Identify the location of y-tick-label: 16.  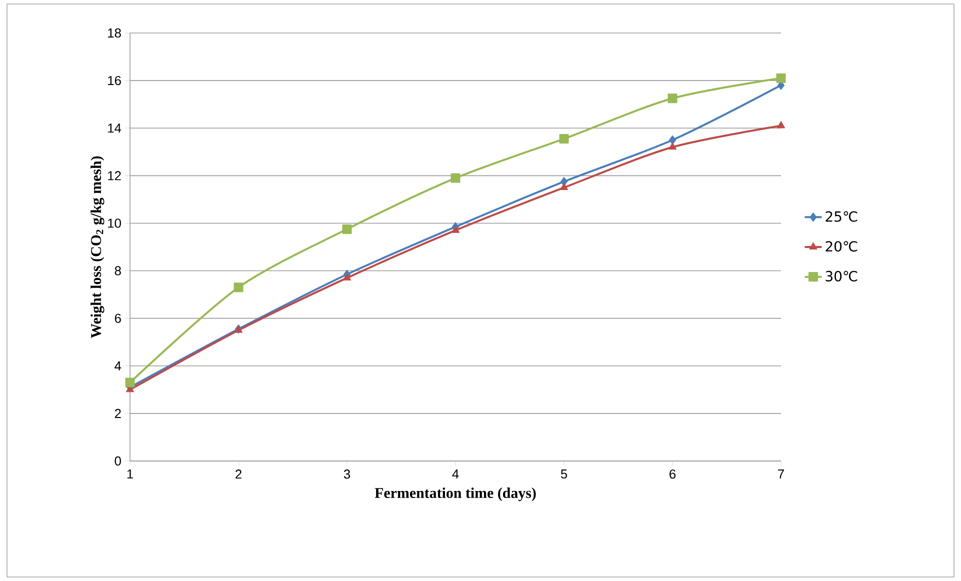
(114, 81).